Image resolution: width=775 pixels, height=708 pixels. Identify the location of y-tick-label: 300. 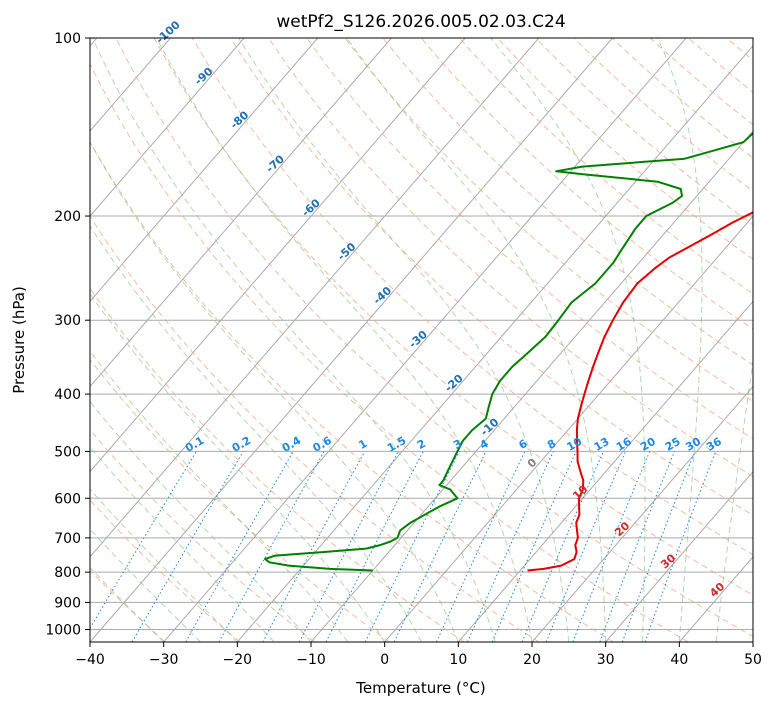
(67, 321).